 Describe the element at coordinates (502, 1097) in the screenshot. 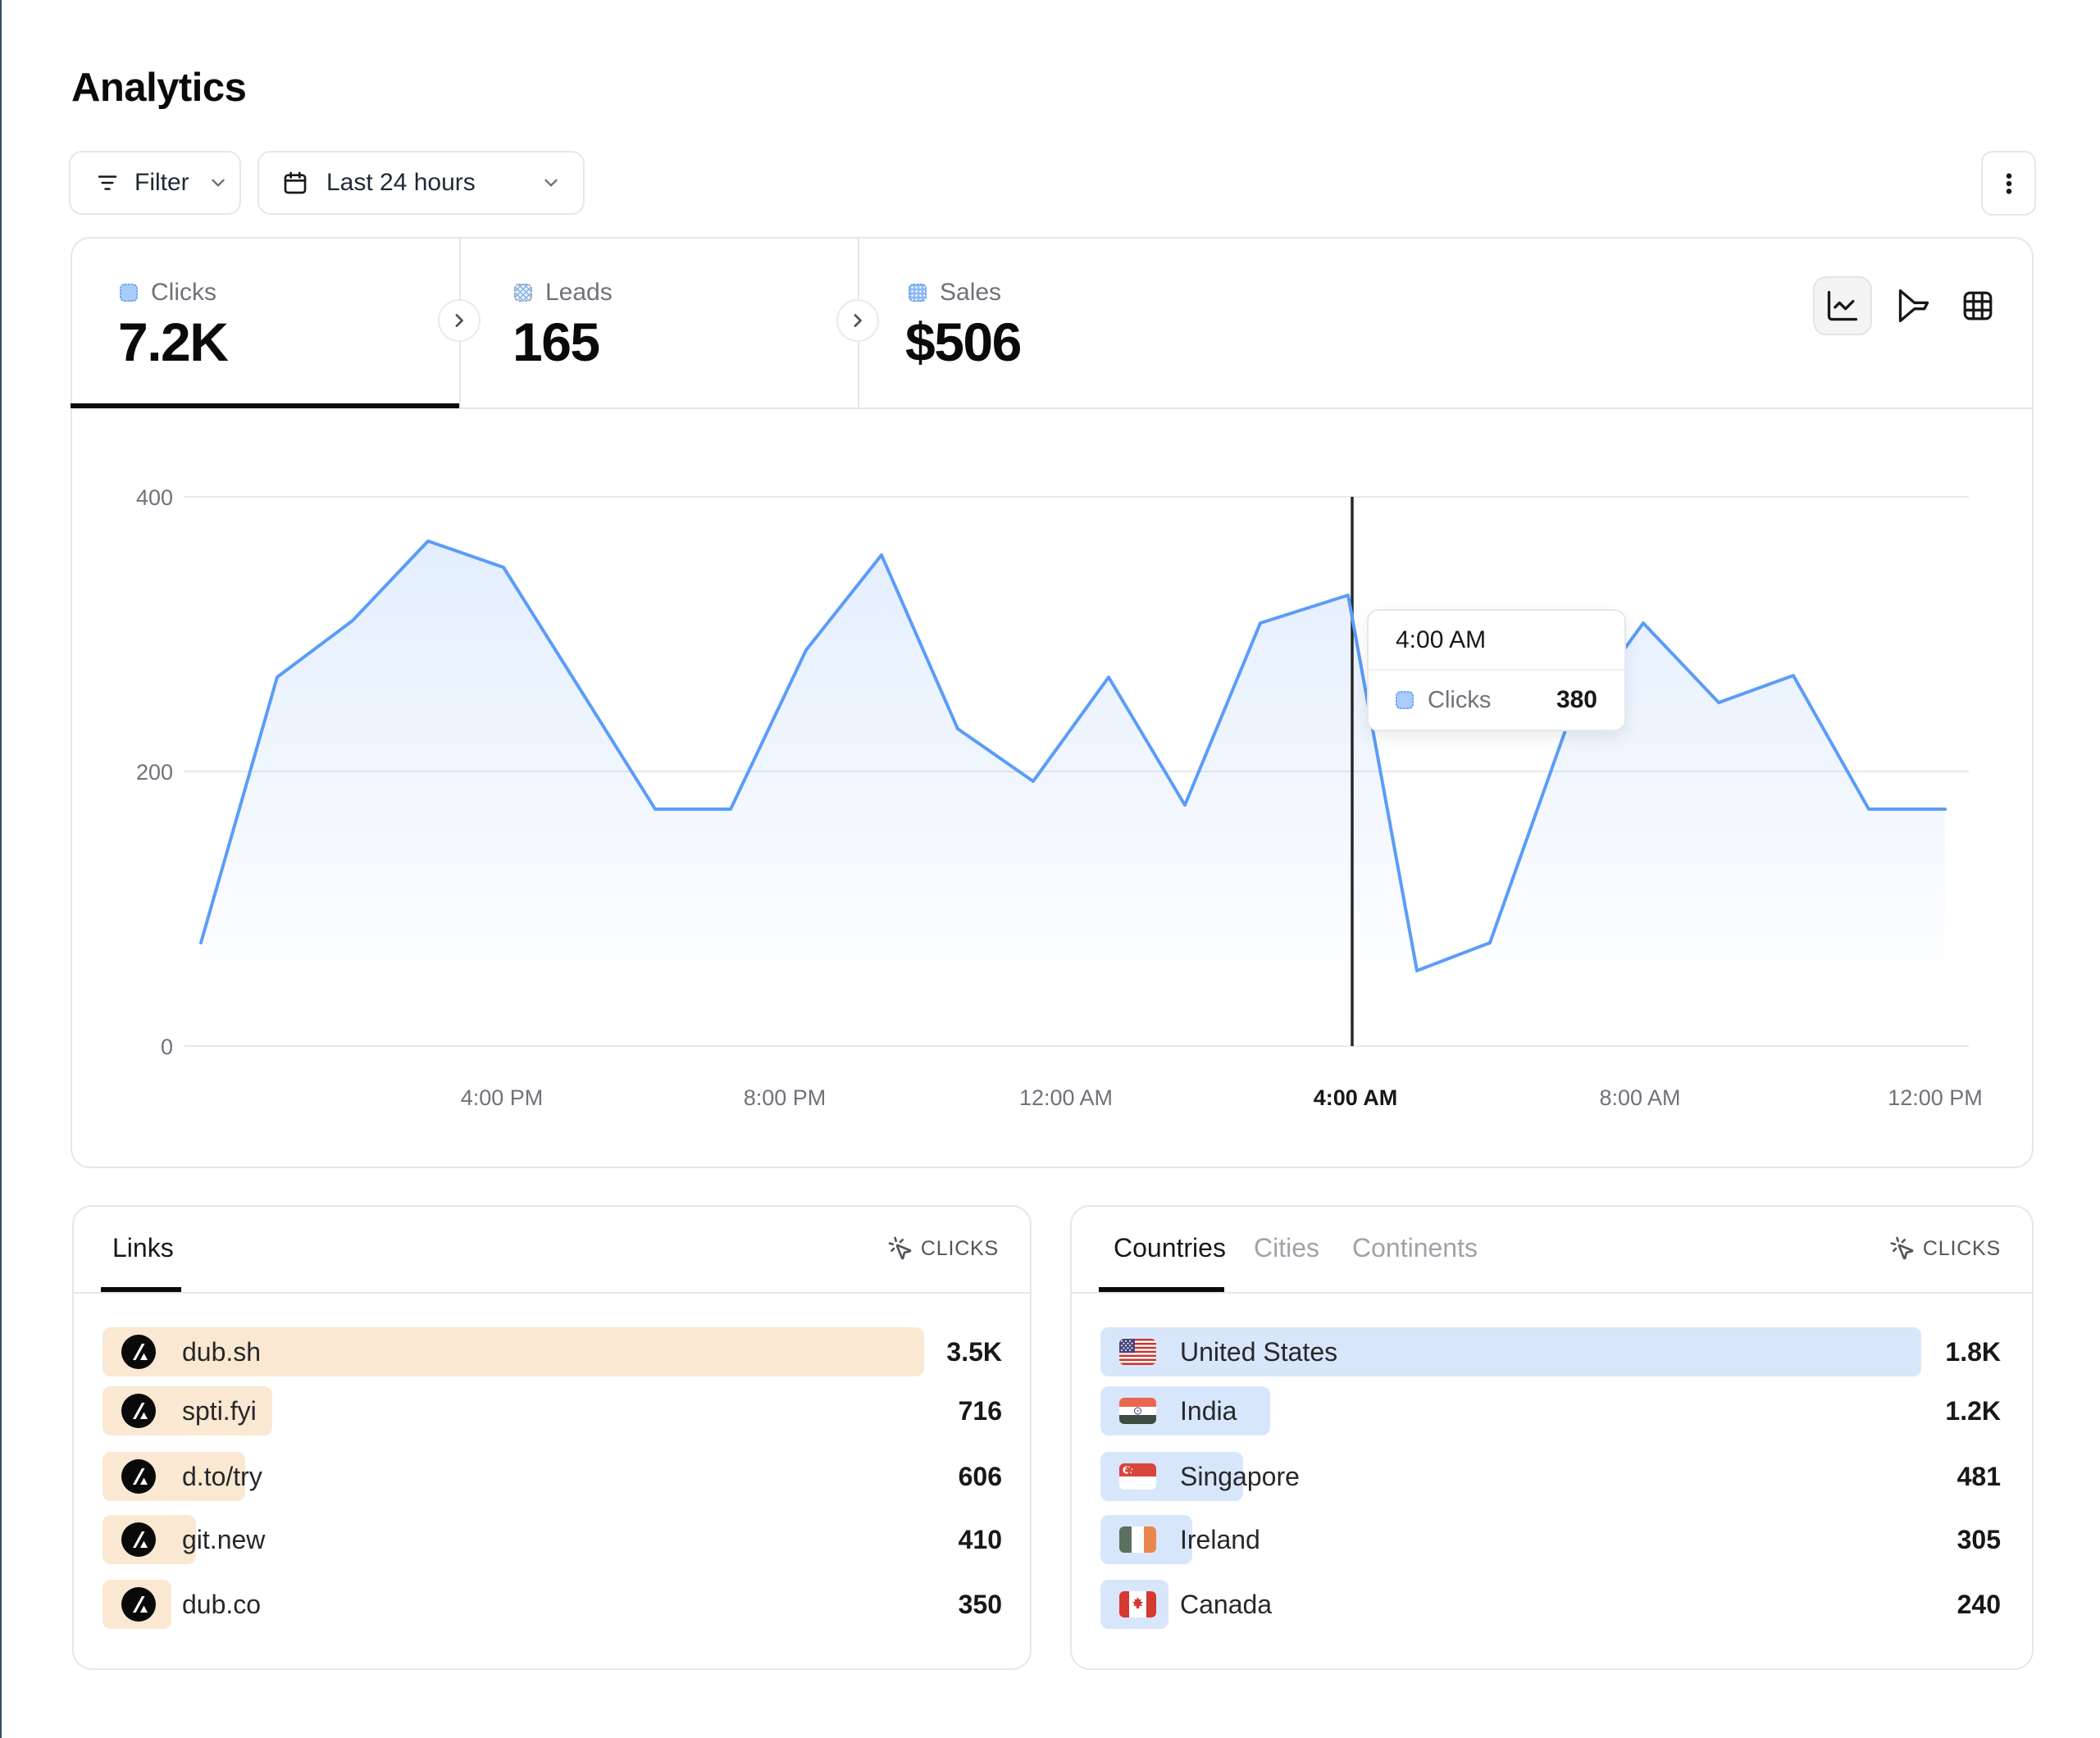

I see `svg-text: 4:00 PM` at that location.